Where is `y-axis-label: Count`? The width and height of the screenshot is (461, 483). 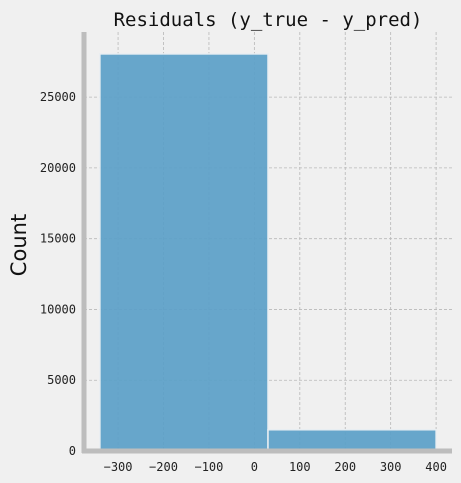
y-axis-label: Count is located at coordinates (19, 245).